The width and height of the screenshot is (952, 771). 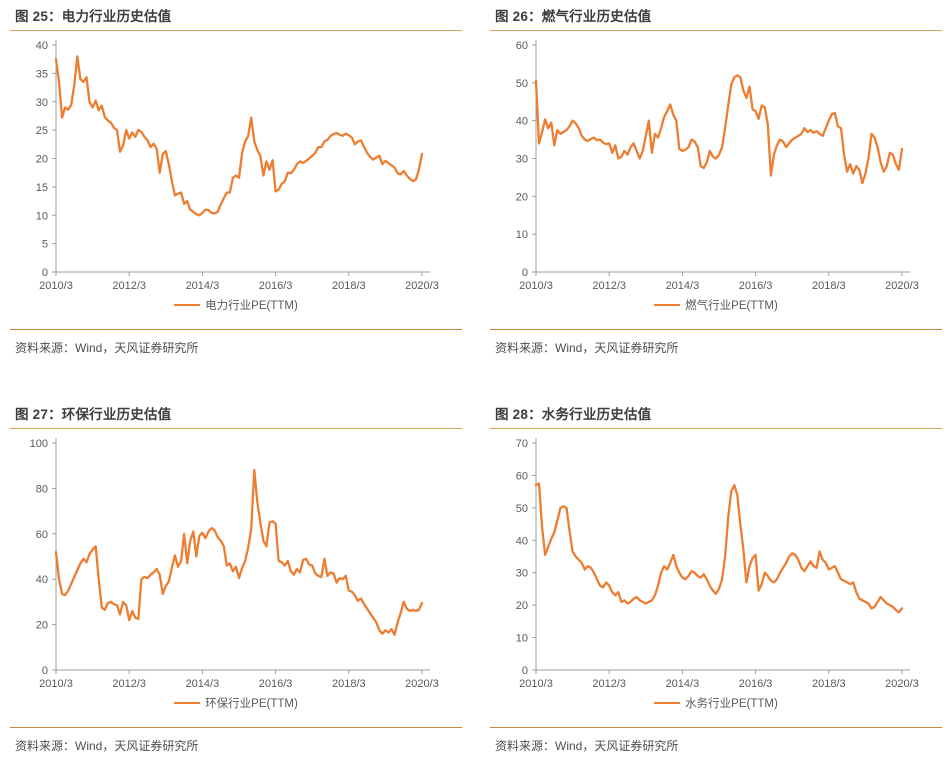 I want to click on legend-label: 水务行业PE(TTM), so click(x=731, y=704).